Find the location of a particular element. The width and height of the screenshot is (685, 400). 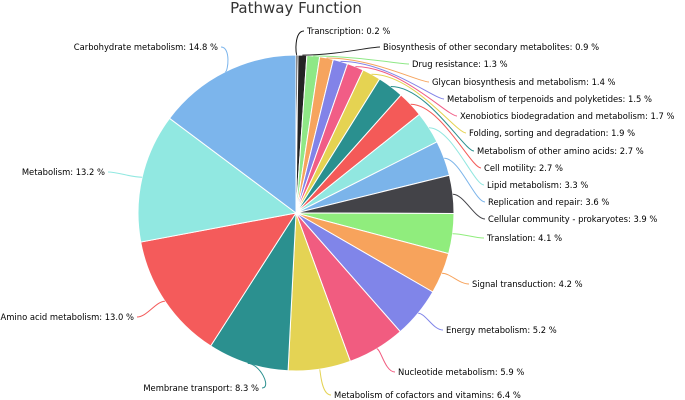

chart-title: Pathway Function is located at coordinates (296, 8).